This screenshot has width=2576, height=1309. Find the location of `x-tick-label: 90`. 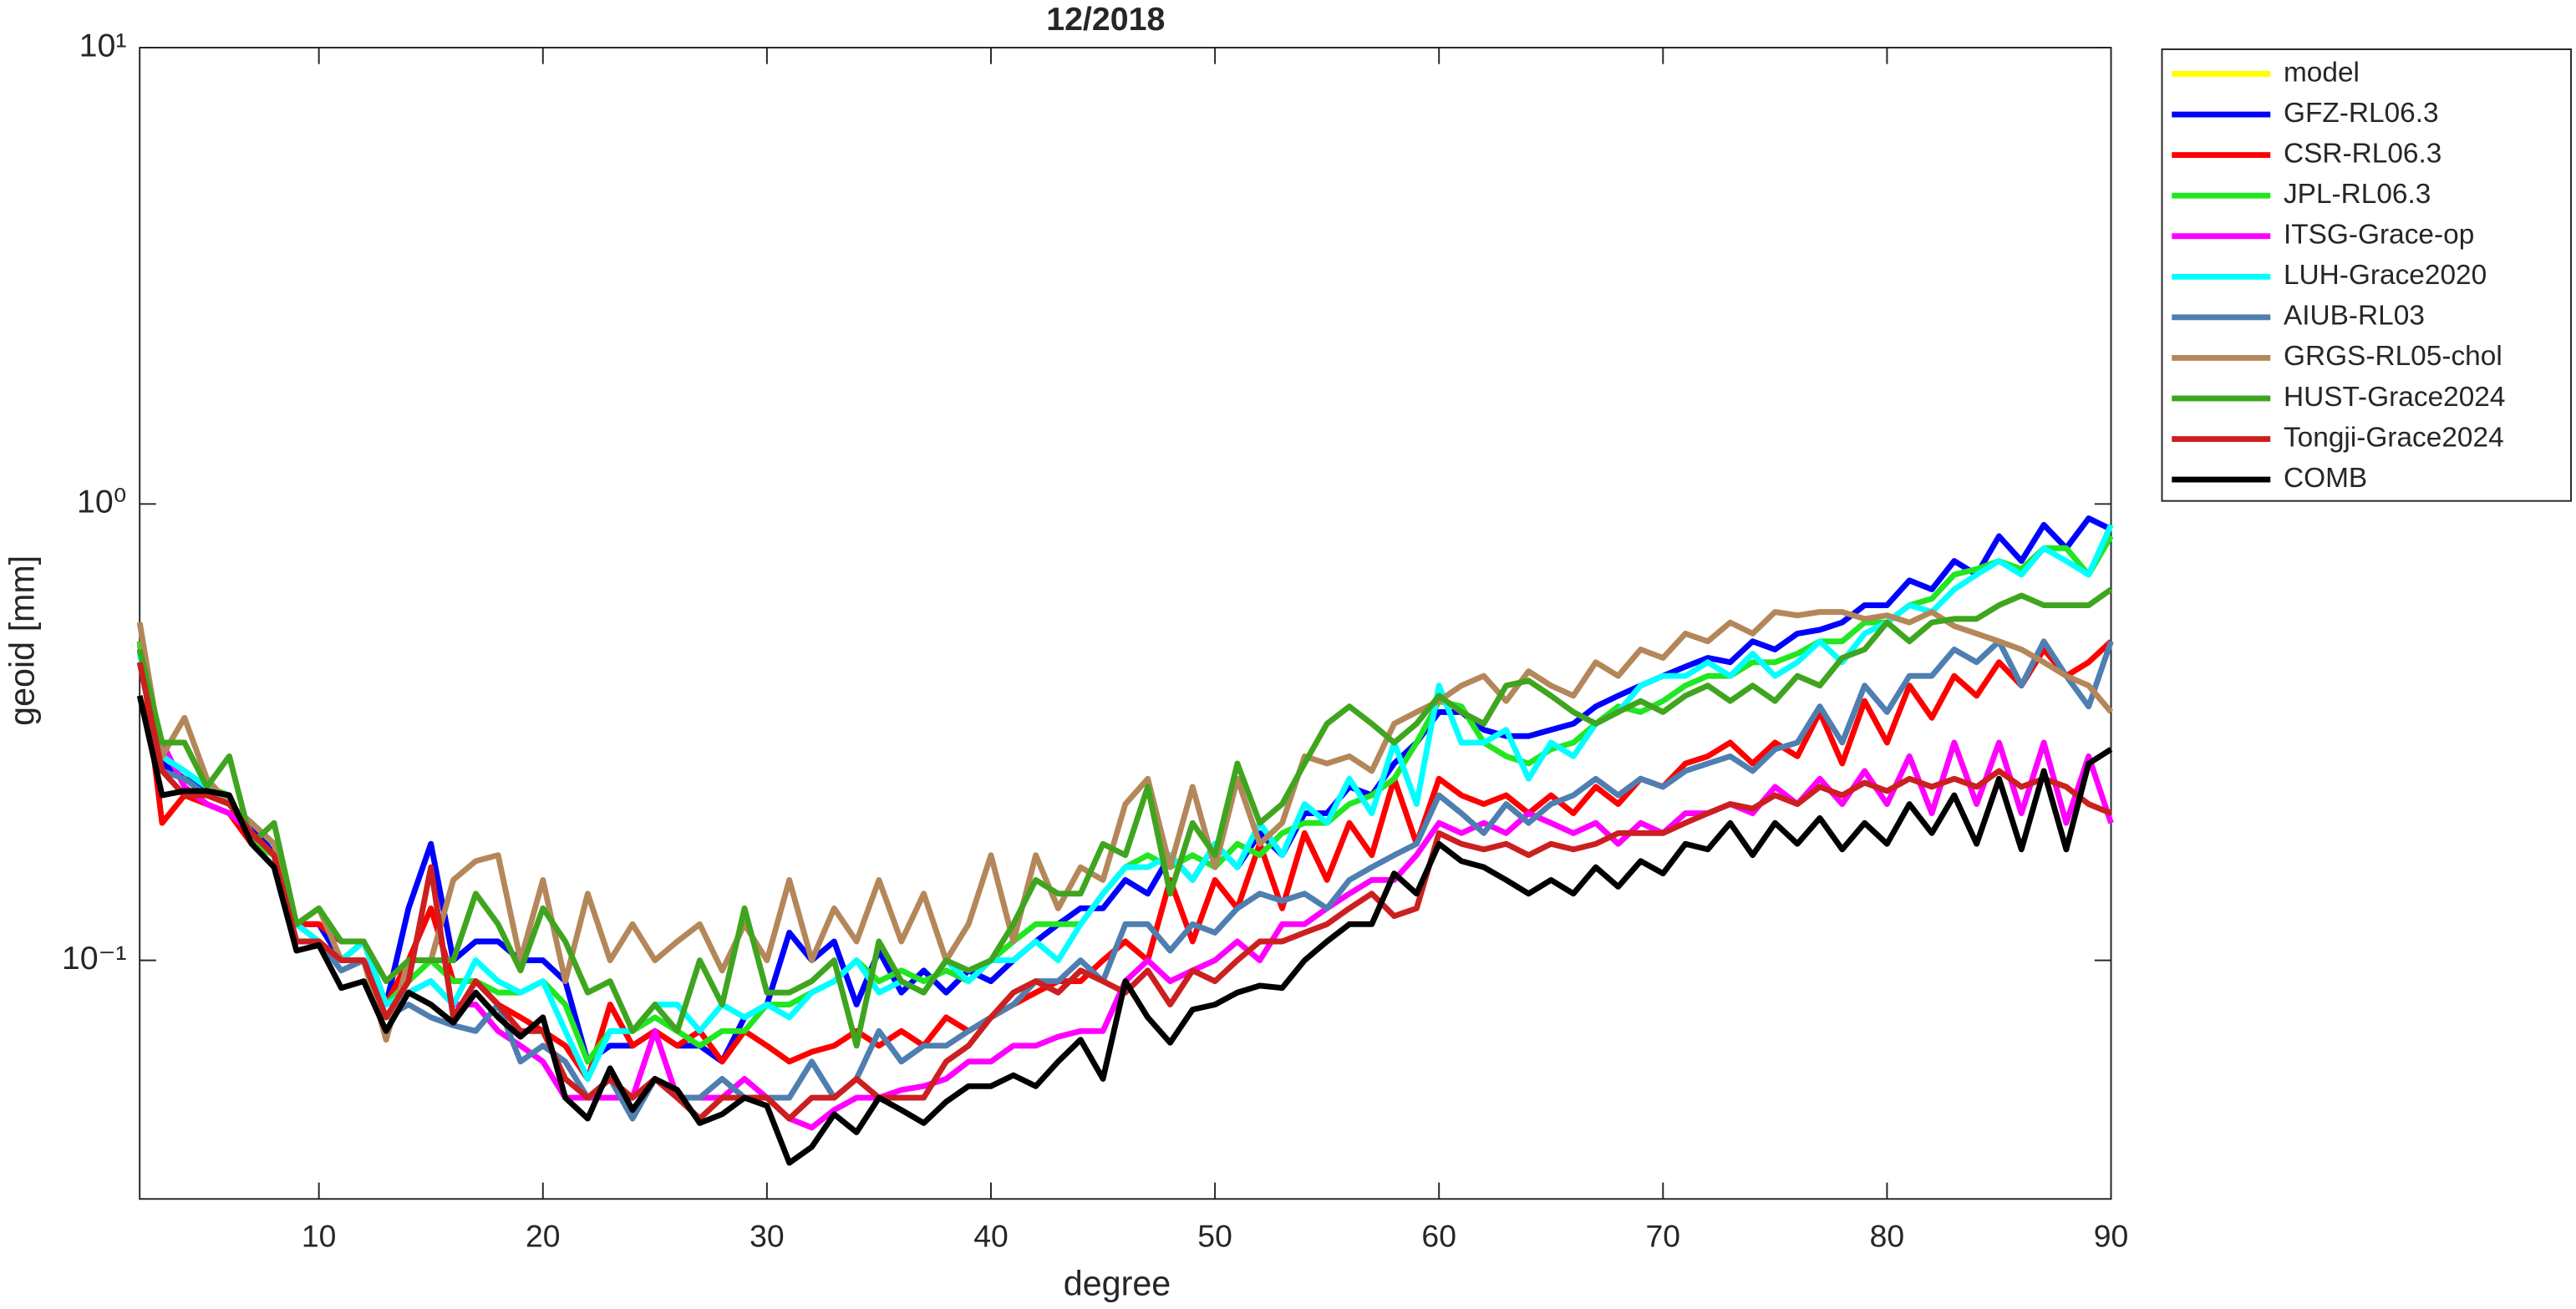

x-tick-label: 90 is located at coordinates (2111, 1235).